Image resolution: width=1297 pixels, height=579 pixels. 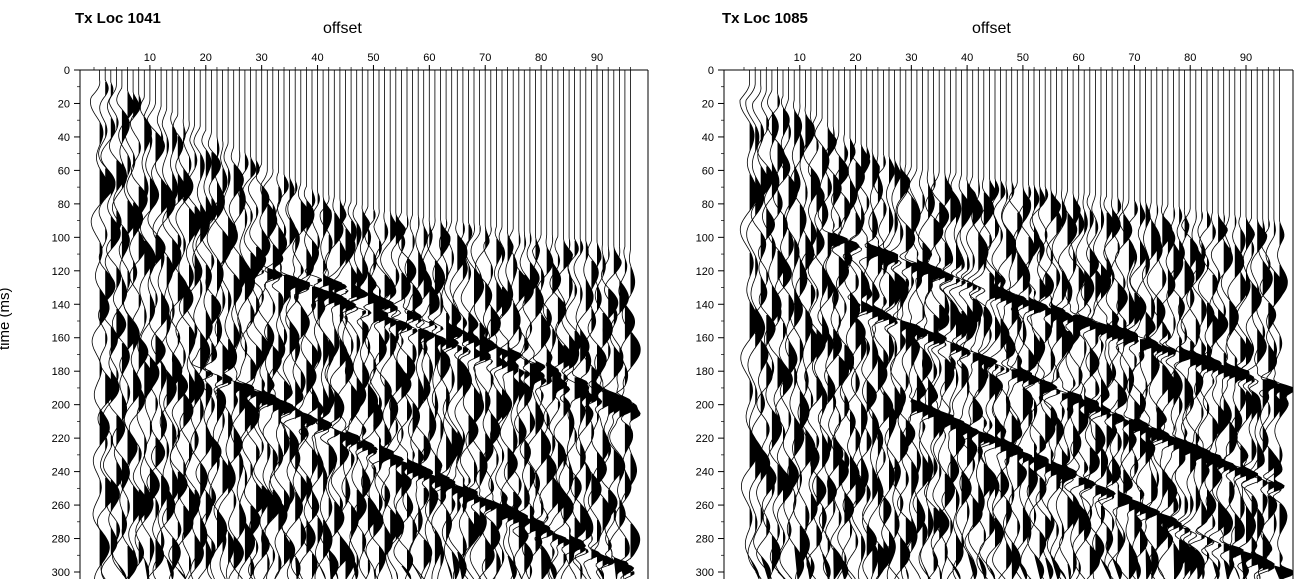 What do you see at coordinates (705, 506) in the screenshot?
I see `y-tick-label: 260` at bounding box center [705, 506].